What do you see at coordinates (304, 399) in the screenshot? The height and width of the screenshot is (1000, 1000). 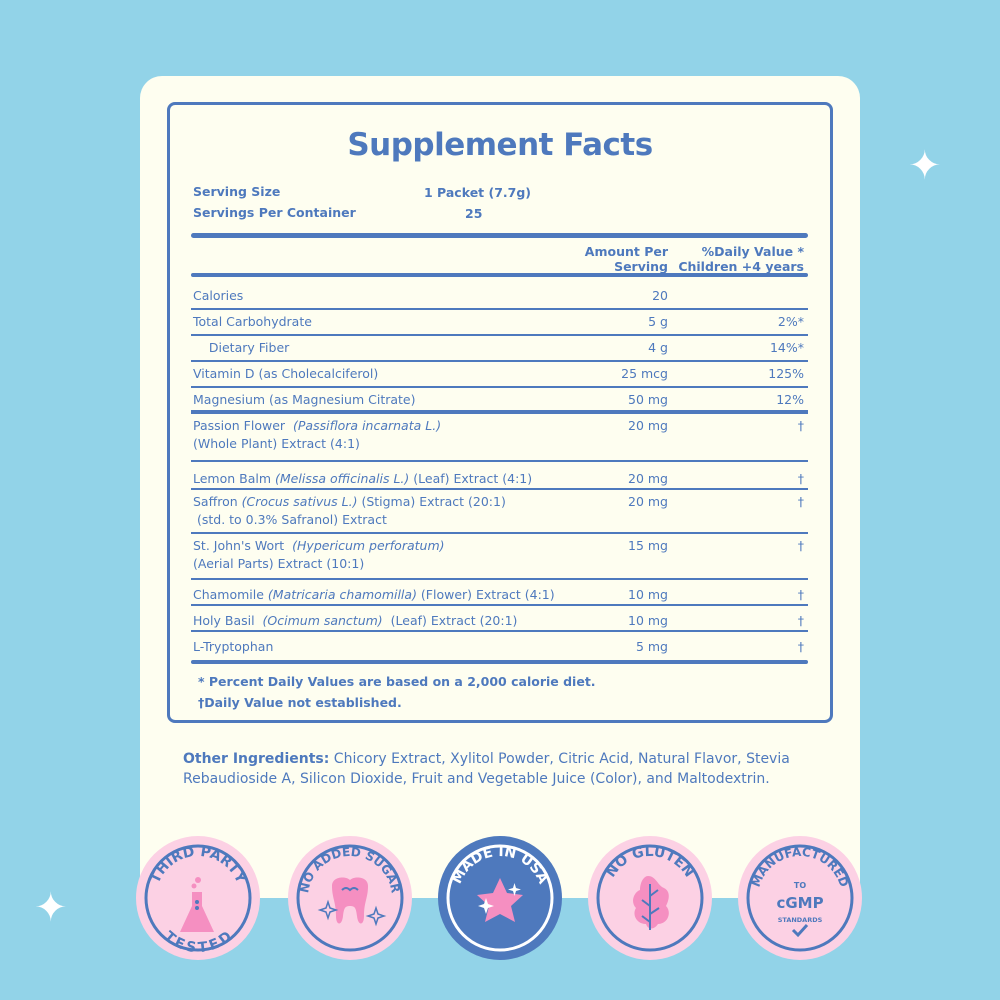 I see `name-text: Magnesium (as Magnesium Citrate)` at bounding box center [304, 399].